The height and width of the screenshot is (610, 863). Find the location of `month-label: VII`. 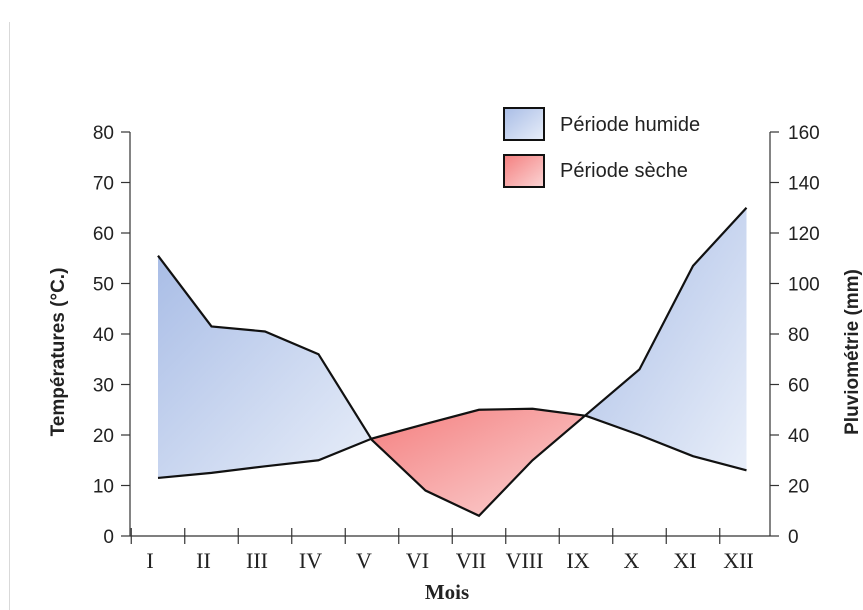

month-label: VII is located at coordinates (471, 560).